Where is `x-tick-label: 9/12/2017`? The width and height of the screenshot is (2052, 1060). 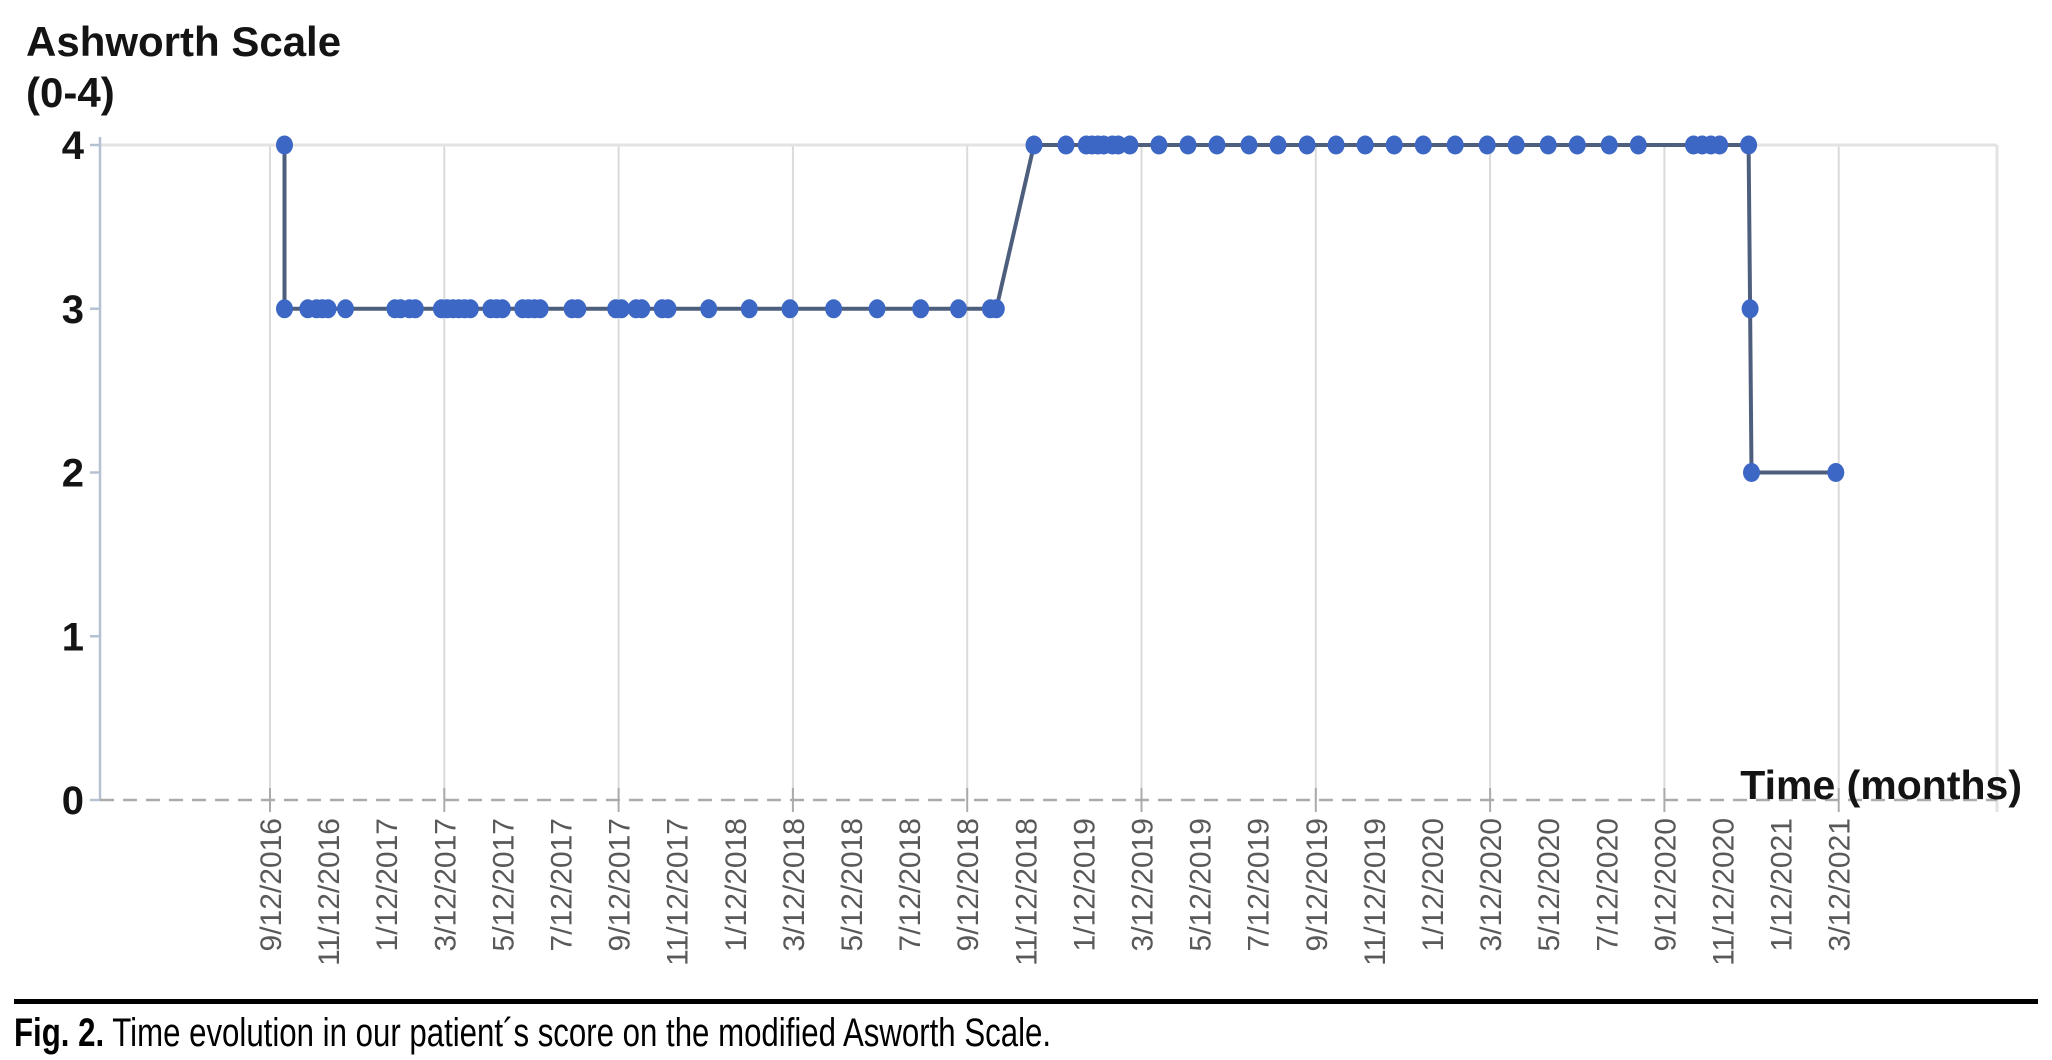 x-tick-label: 9/12/2017 is located at coordinates (620, 884).